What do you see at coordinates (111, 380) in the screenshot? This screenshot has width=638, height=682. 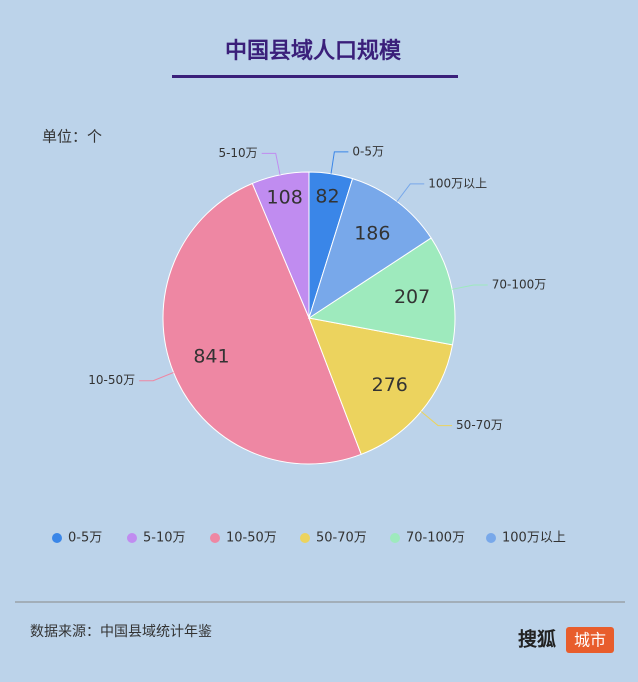 I see `slice-label: 10-50万` at bounding box center [111, 380].